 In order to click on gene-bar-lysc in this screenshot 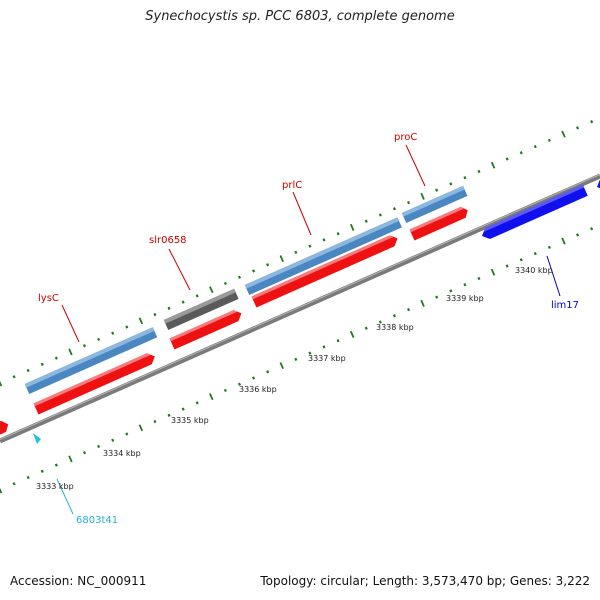, I will do `click(91, 361)`.